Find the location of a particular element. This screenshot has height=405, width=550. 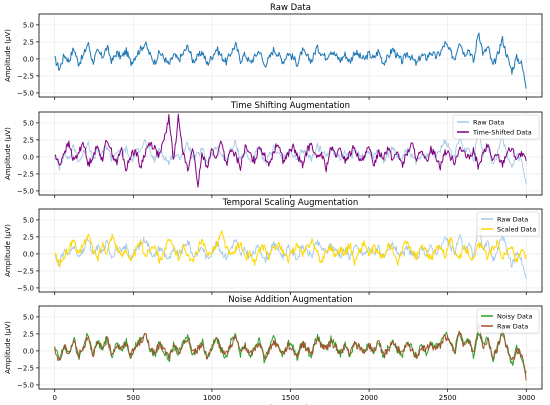

panel-title: Noise Addition Augmentation is located at coordinates (290, 300).